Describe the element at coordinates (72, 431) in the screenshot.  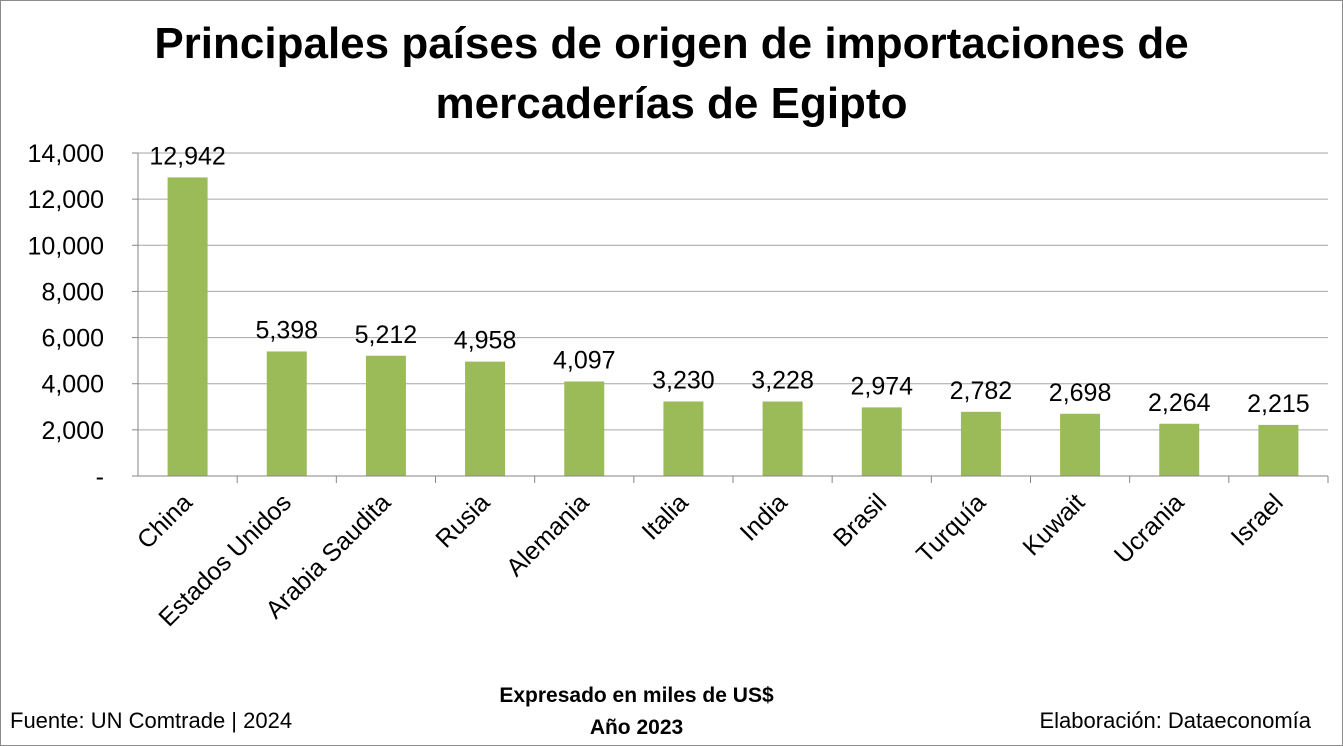
I see `y-tick-label: 2,000` at that location.